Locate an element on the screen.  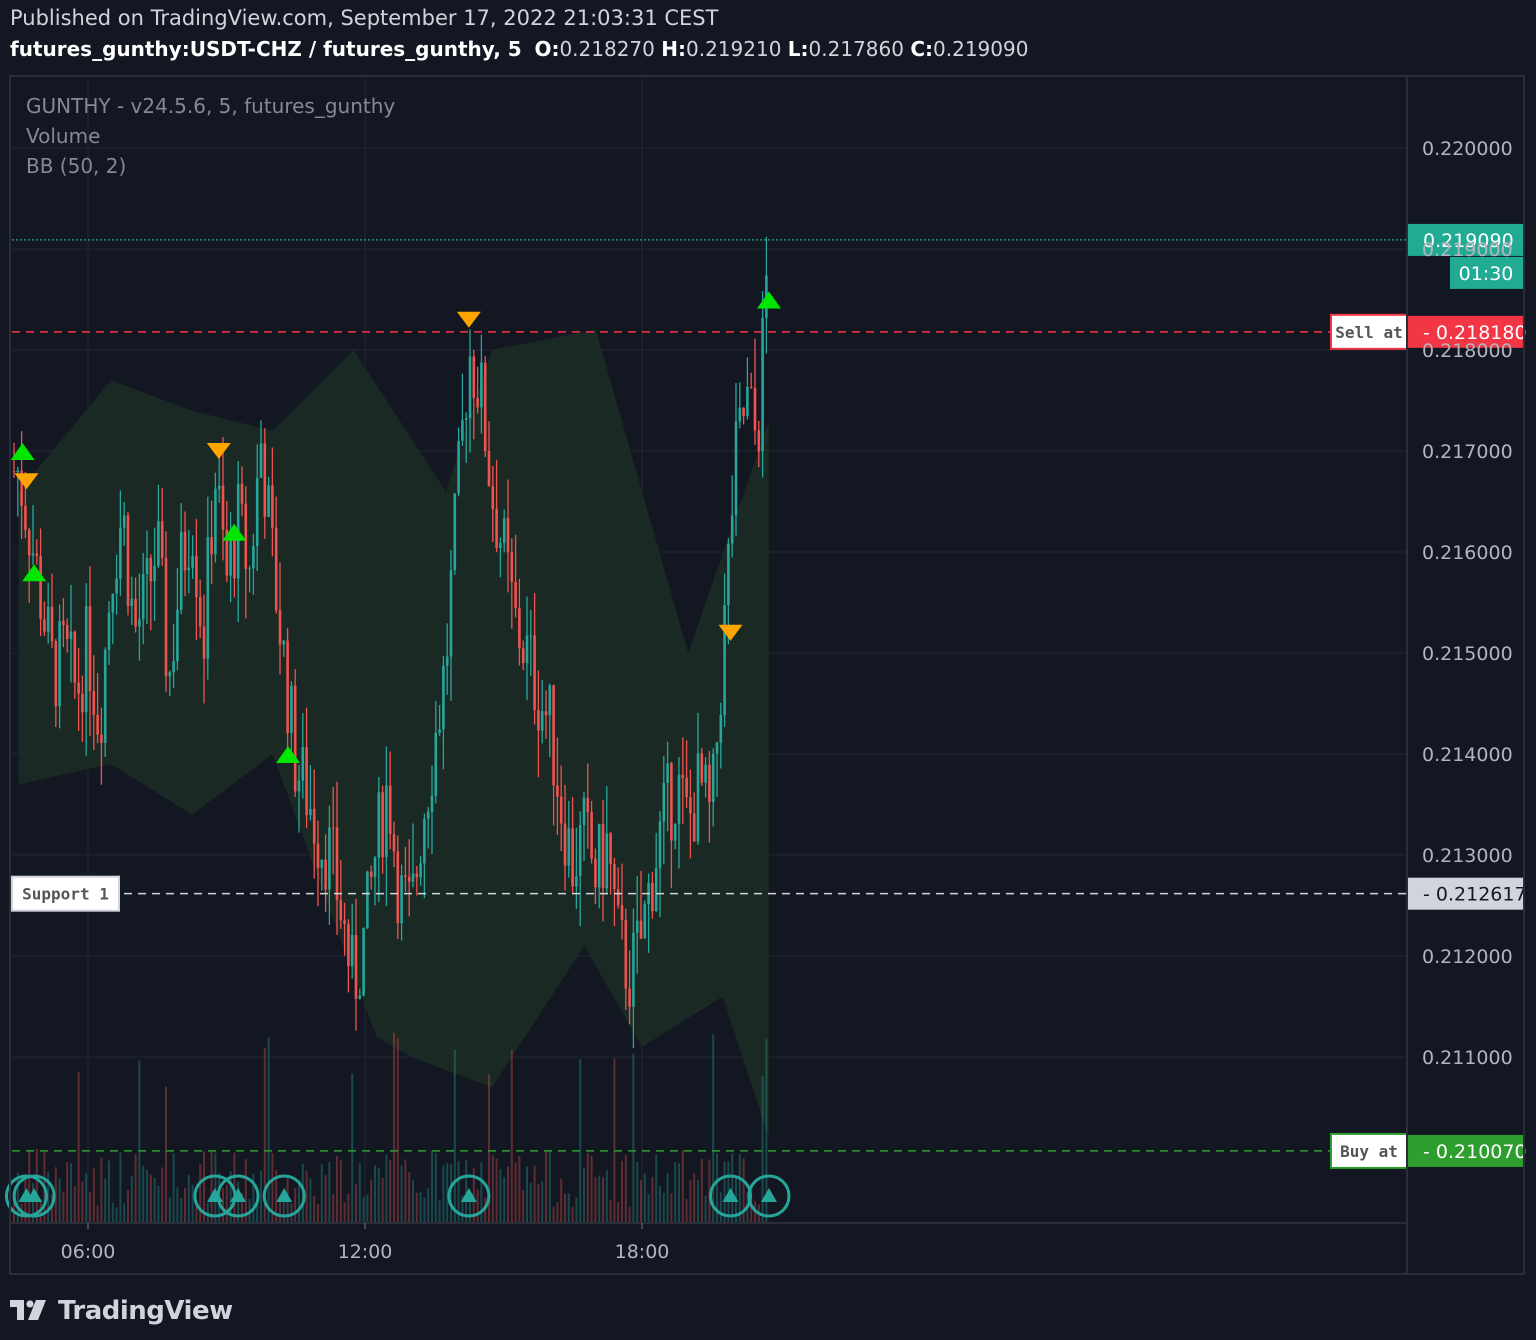
tradingview-logo: TradingView is located at coordinates (121, 1311).